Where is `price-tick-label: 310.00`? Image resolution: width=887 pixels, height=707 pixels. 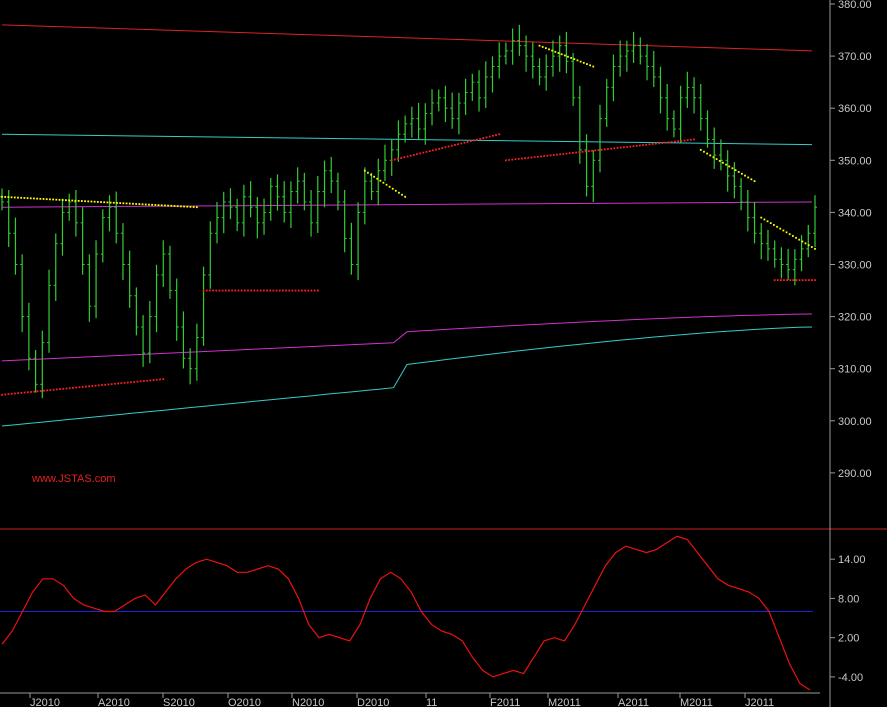 price-tick-label: 310.00 is located at coordinates (855, 370).